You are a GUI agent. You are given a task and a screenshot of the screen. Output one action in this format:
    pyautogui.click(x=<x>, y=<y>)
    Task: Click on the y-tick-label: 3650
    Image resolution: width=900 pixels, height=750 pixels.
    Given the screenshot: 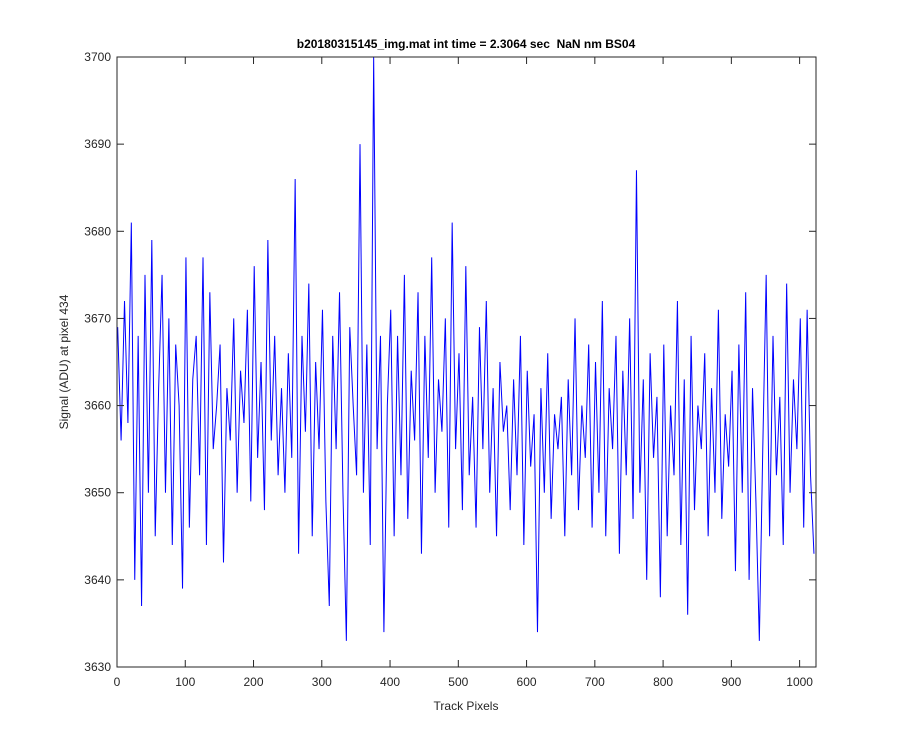 What is the action you would take?
    pyautogui.click(x=97, y=493)
    